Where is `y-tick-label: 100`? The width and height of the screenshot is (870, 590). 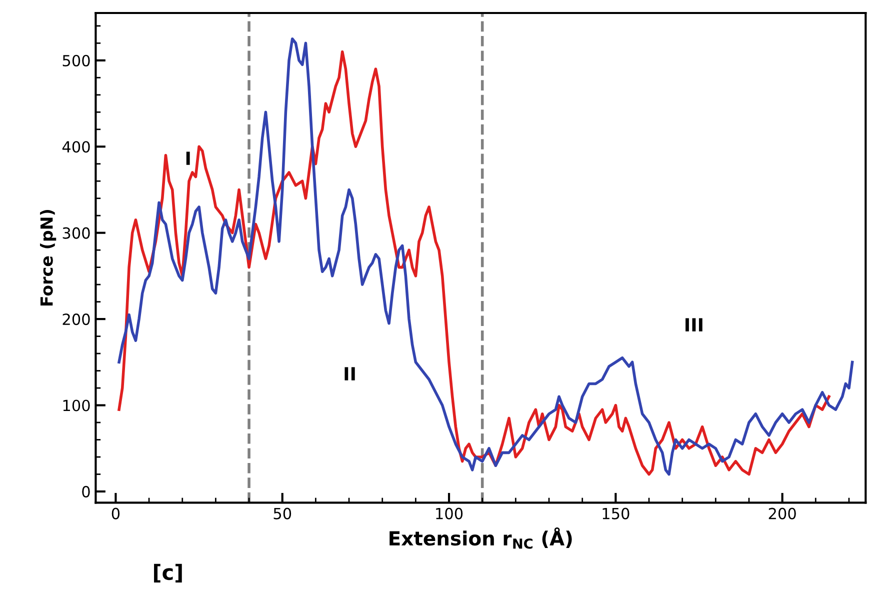 y-tick-label: 100 is located at coordinates (76, 406).